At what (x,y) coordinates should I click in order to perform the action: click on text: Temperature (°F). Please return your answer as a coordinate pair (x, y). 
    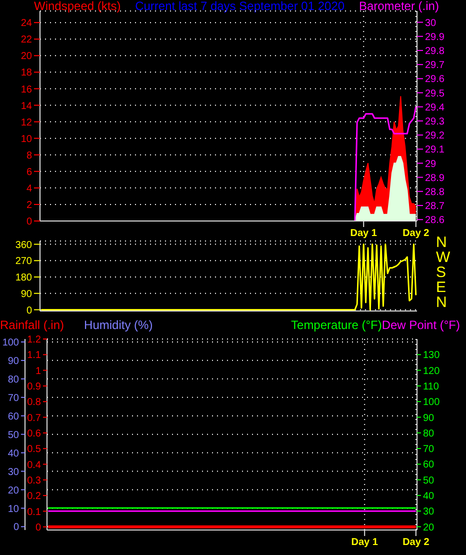
    Looking at the image, I should click on (336, 325).